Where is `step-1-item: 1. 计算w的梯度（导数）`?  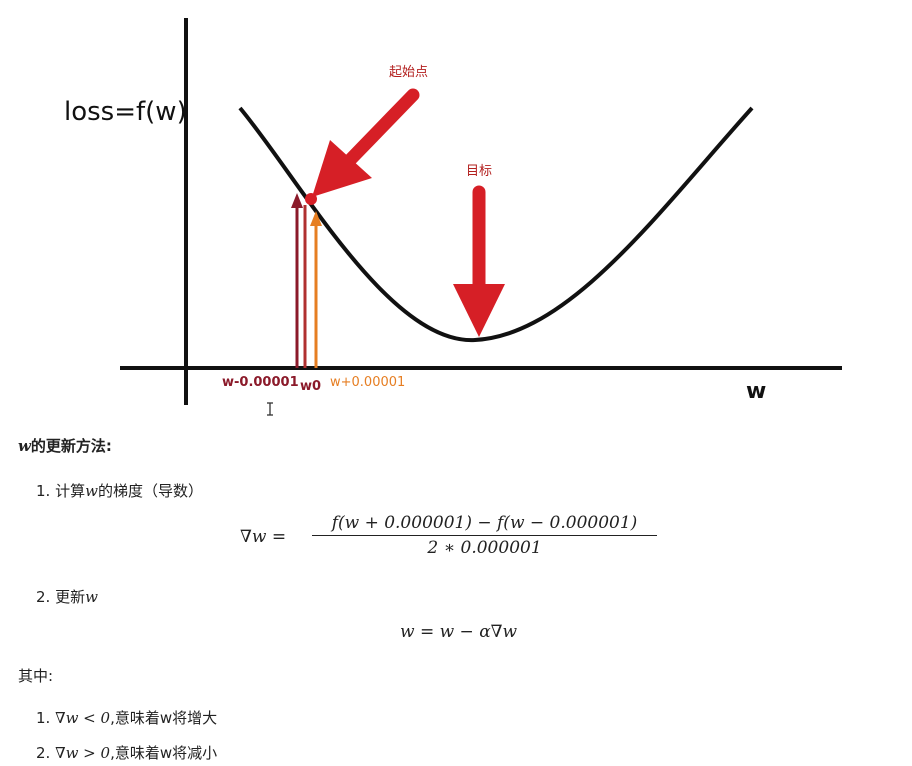 step-1-item: 1. 计算w的梯度（导数） is located at coordinates (119, 490).